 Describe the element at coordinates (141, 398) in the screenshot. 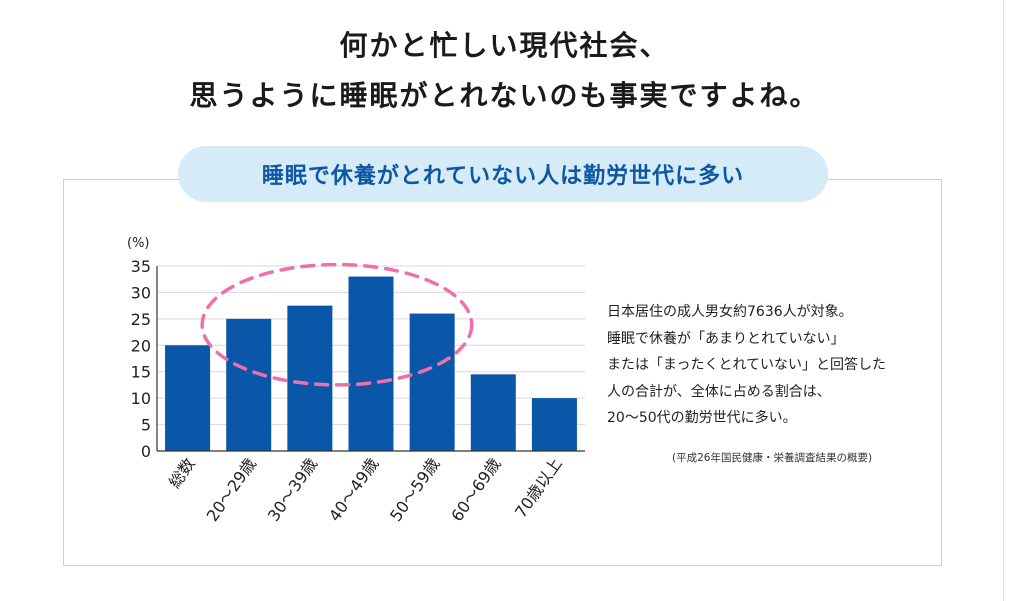

I see `y-tick-label: 10` at that location.